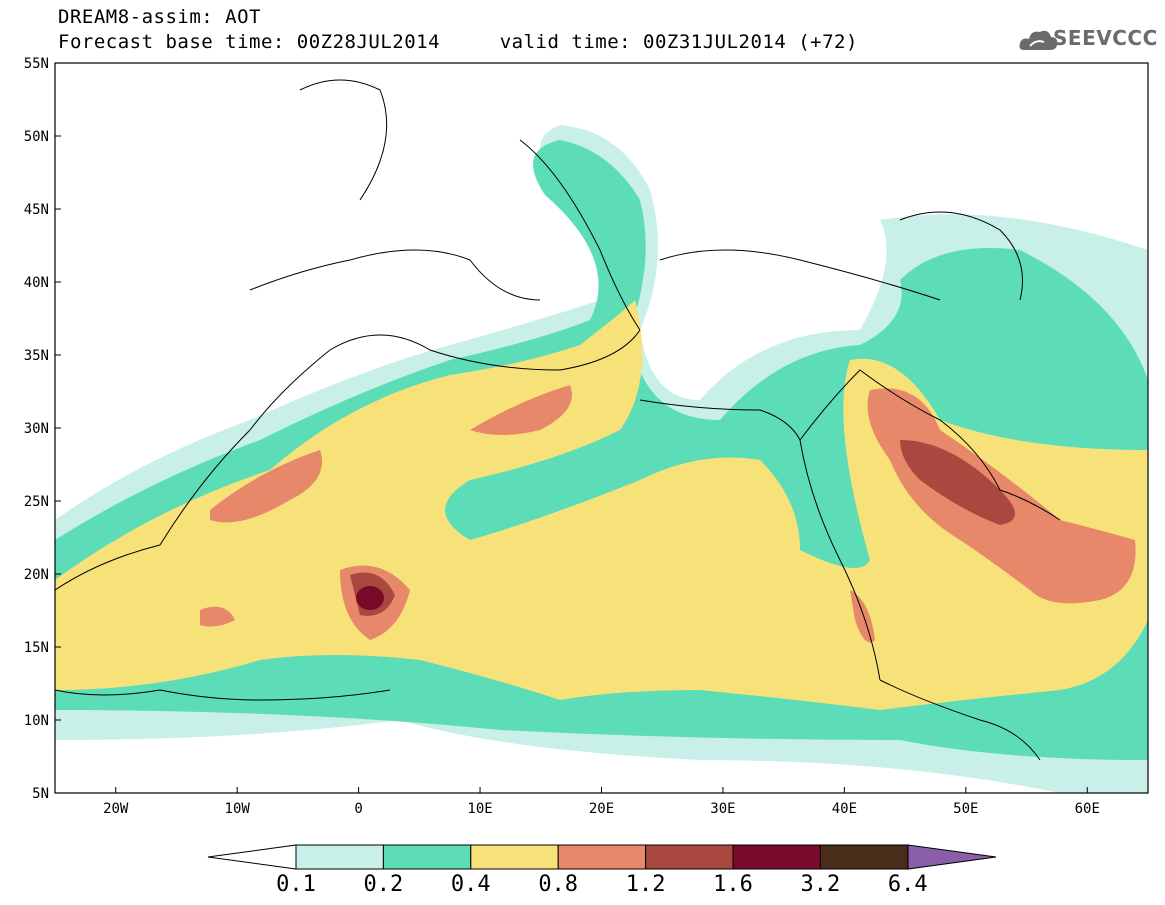 Image resolution: width=1165 pixels, height=905 pixels. Describe the element at coordinates (965, 809) in the screenshot. I see `lon-tick-label: 50E` at that location.